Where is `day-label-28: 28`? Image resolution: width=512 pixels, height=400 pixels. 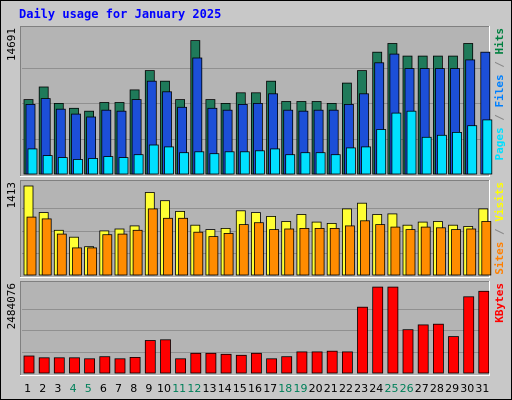 day-label-28: 28 is located at coordinates (437, 388).